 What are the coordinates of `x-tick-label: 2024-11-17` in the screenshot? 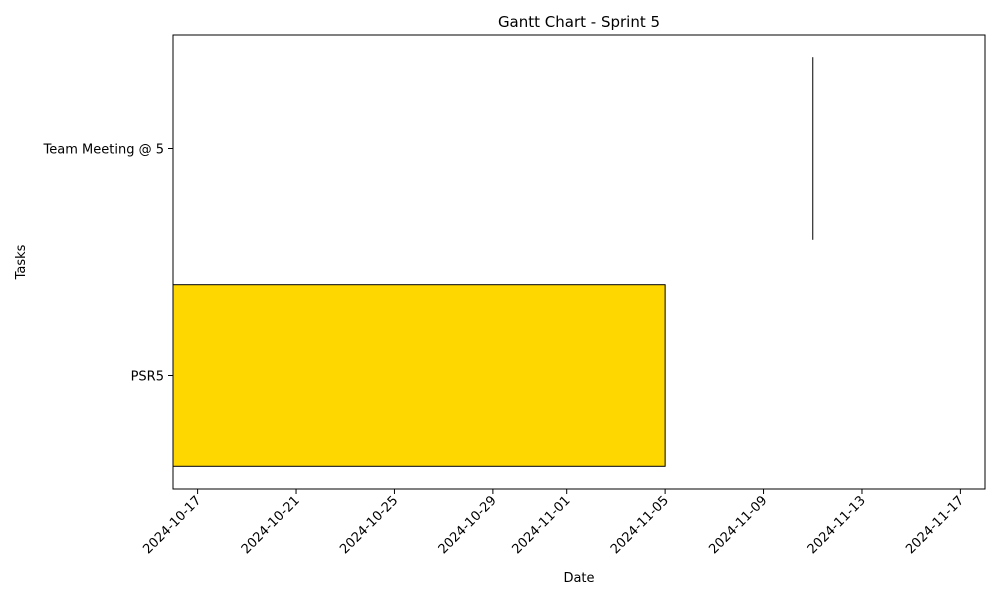 It's located at (935, 525).